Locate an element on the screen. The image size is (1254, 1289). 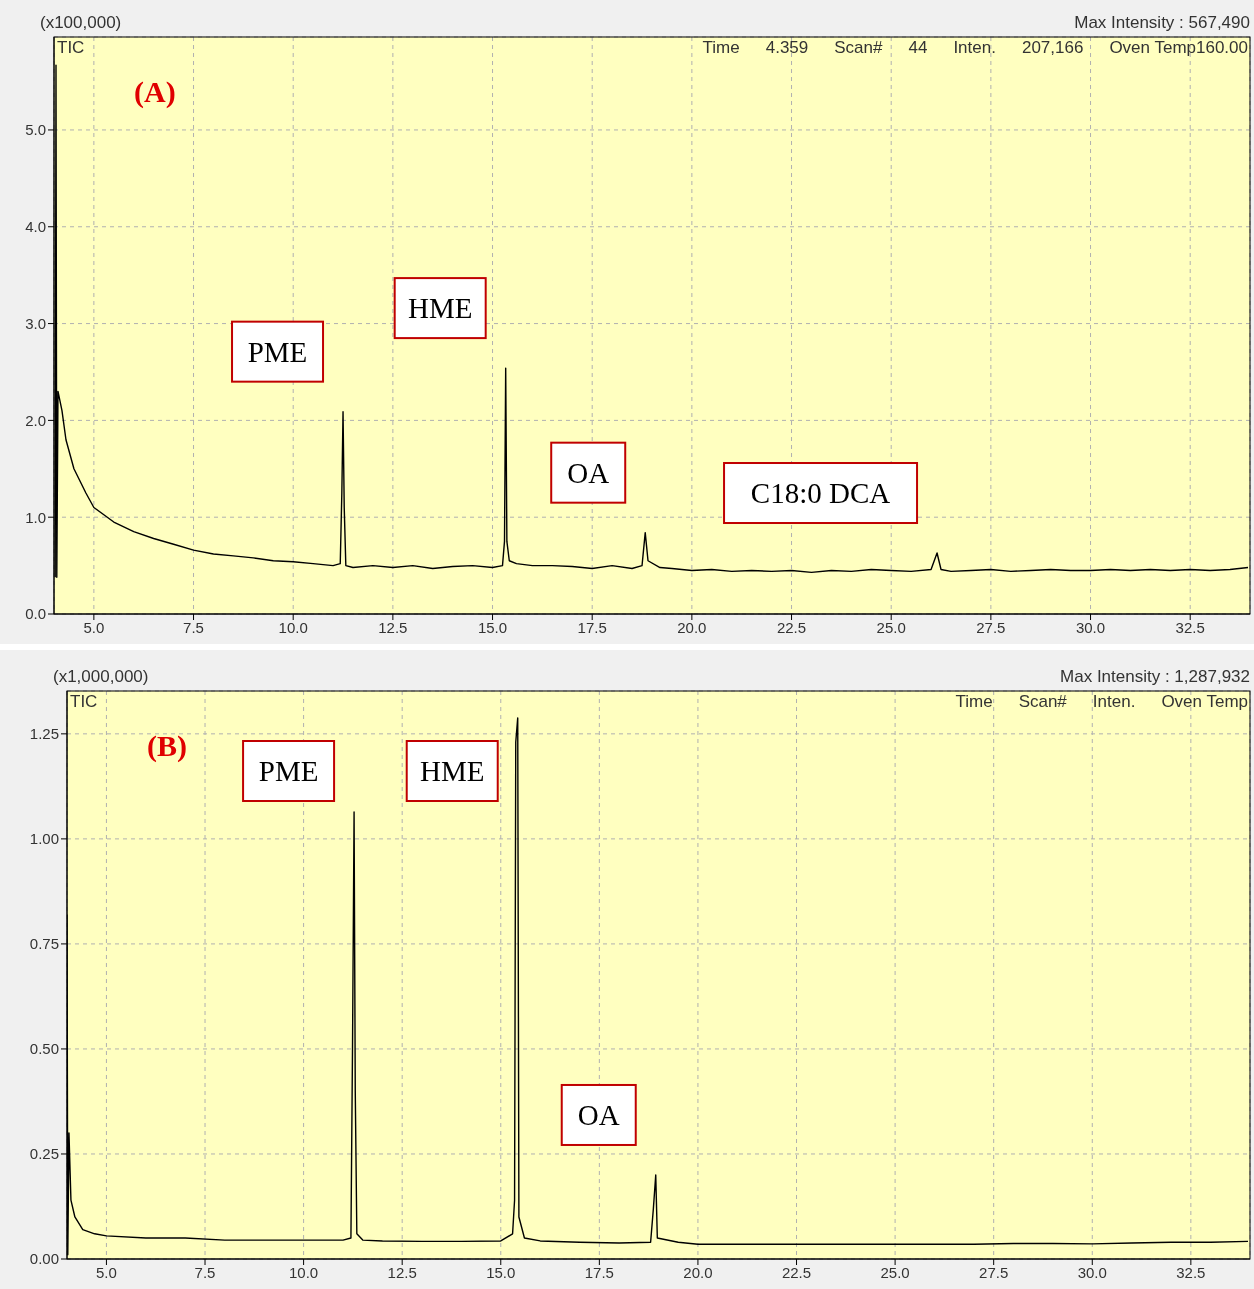
text: (B) is located at coordinates (167, 746).